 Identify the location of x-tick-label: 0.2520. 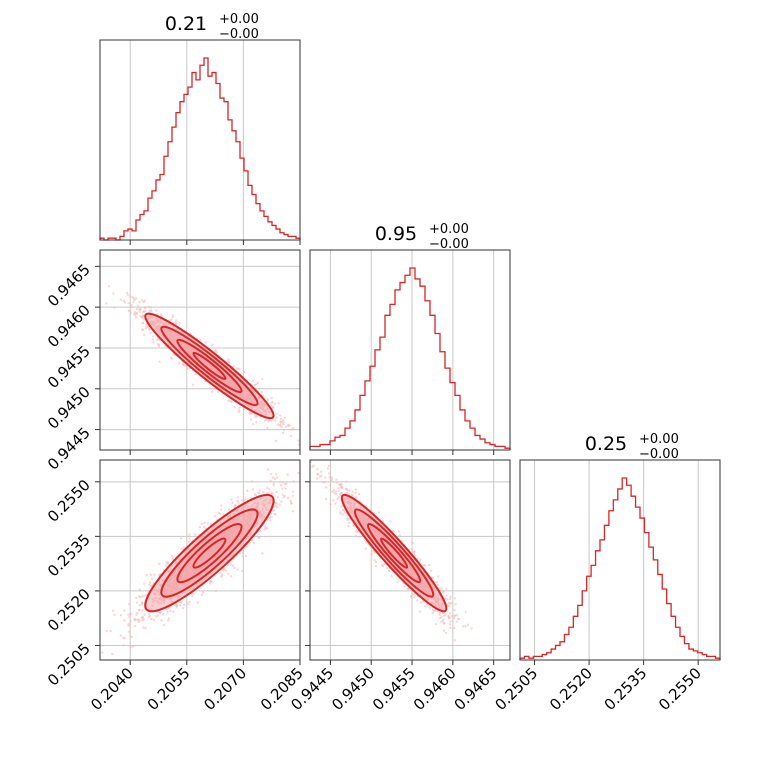
(571, 689).